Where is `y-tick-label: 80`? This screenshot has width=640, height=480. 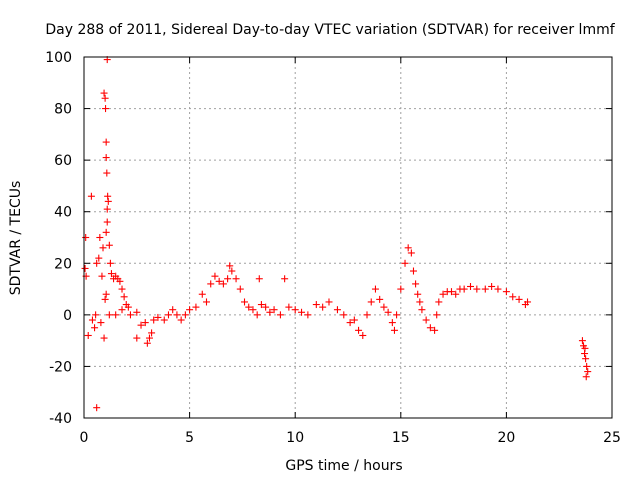
y-tick-label: 80 is located at coordinates (63, 110).